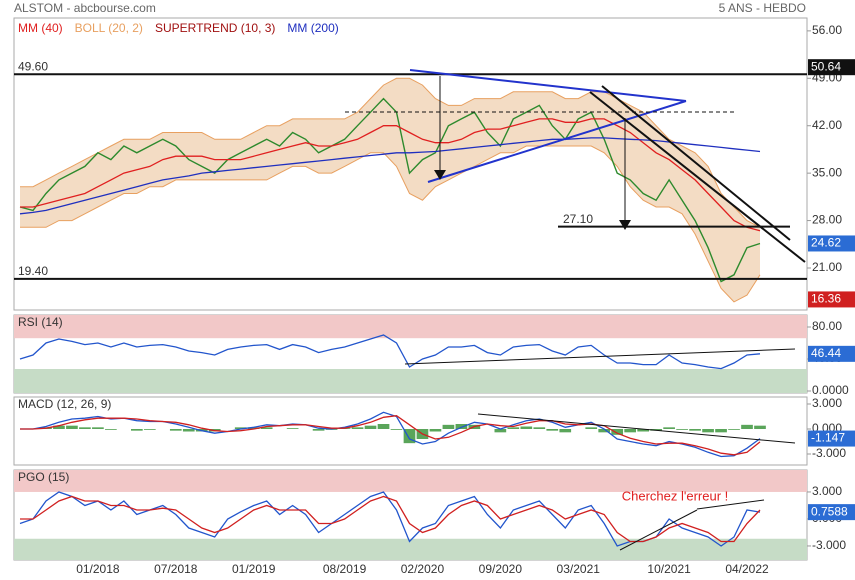  Describe the element at coordinates (501, 569) in the screenshot. I see `x-tick-label: 09/2020` at that location.